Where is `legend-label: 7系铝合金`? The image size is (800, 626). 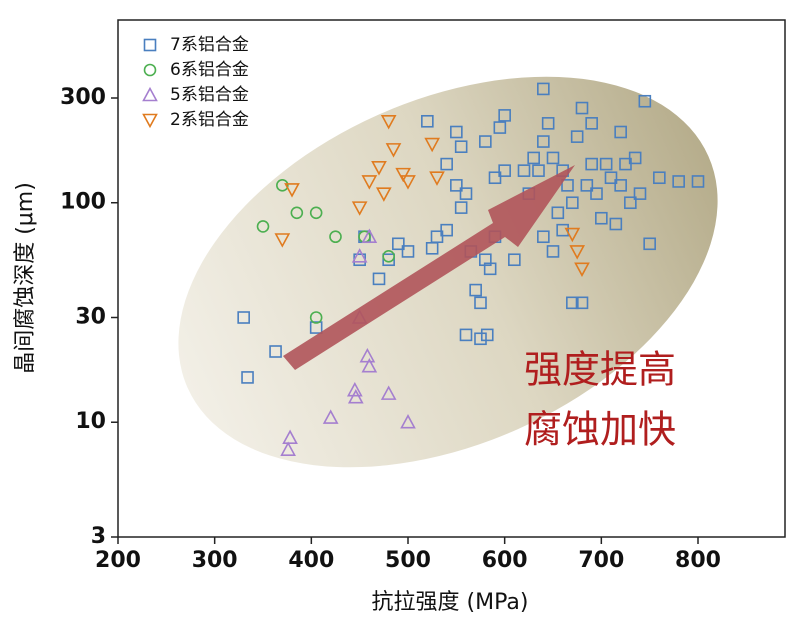 legend-label: 7系铝合金 is located at coordinates (209, 45).